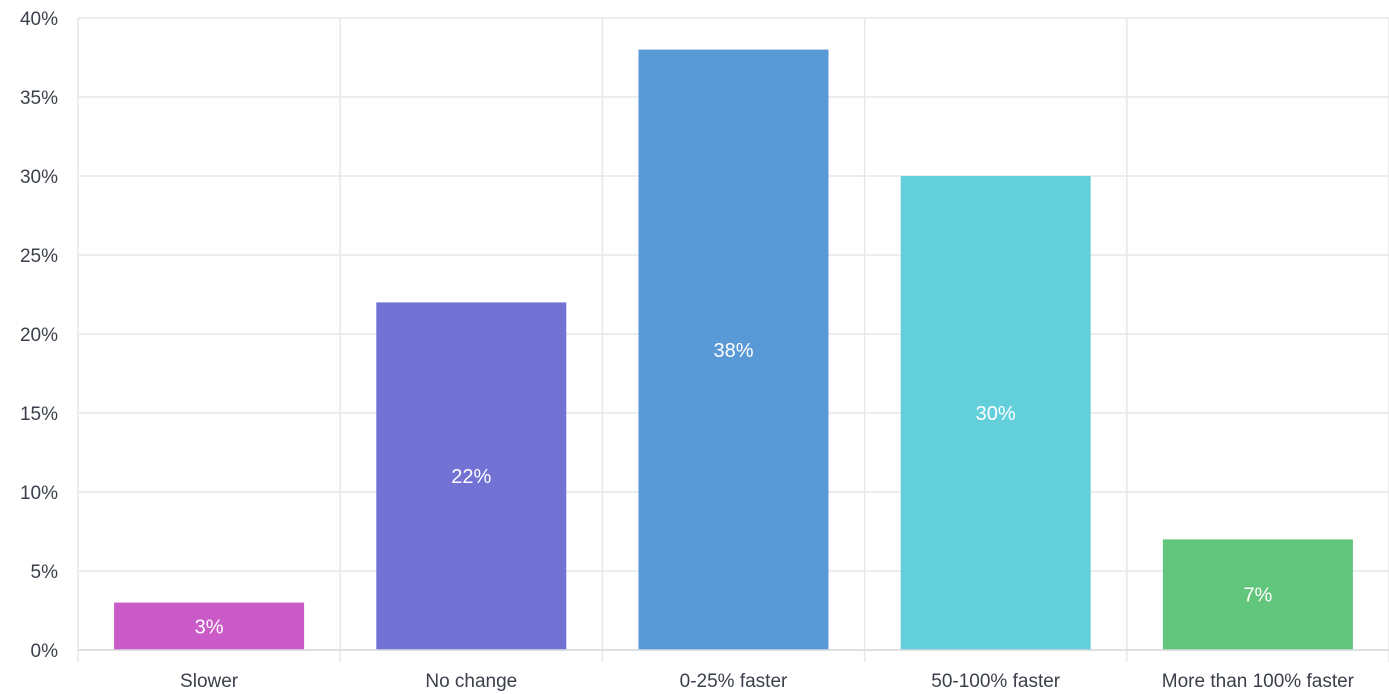  I want to click on bar-value-label: 38%, so click(733, 351).